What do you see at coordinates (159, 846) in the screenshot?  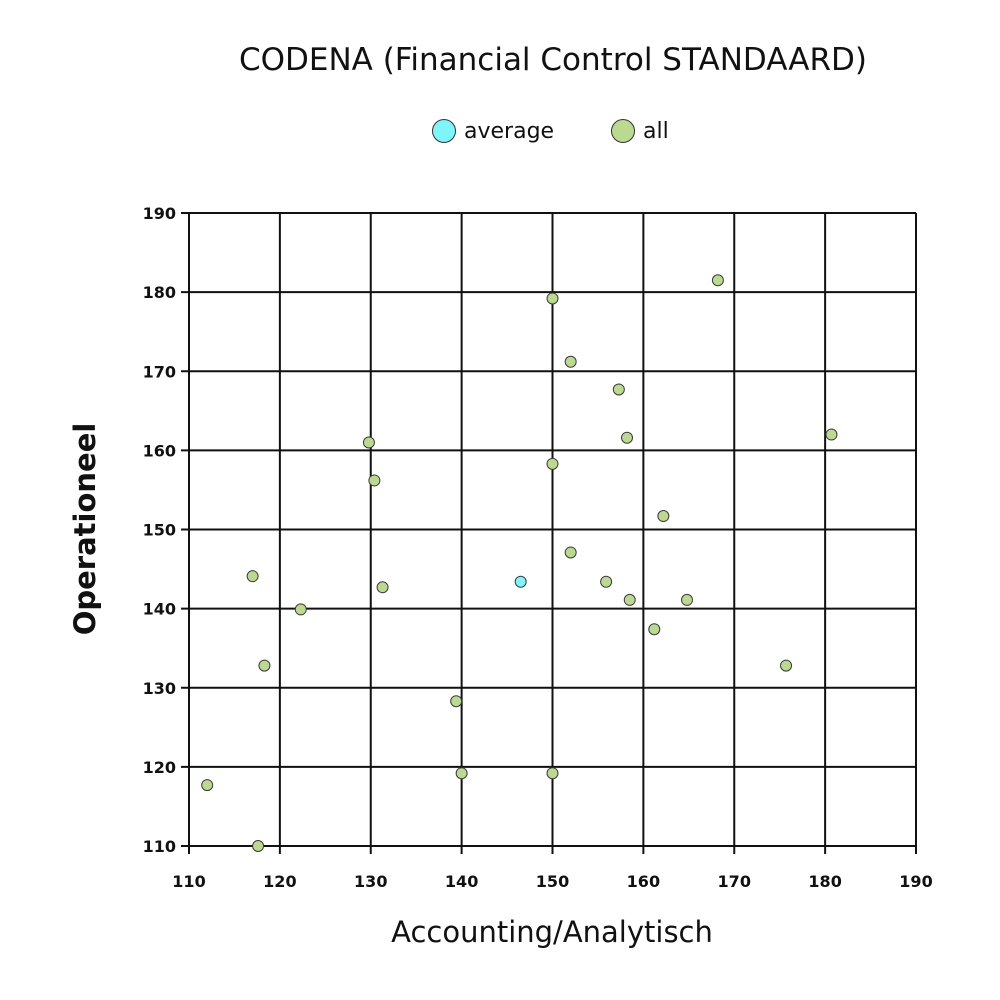 I see `y-tick-label: 110` at bounding box center [159, 846].